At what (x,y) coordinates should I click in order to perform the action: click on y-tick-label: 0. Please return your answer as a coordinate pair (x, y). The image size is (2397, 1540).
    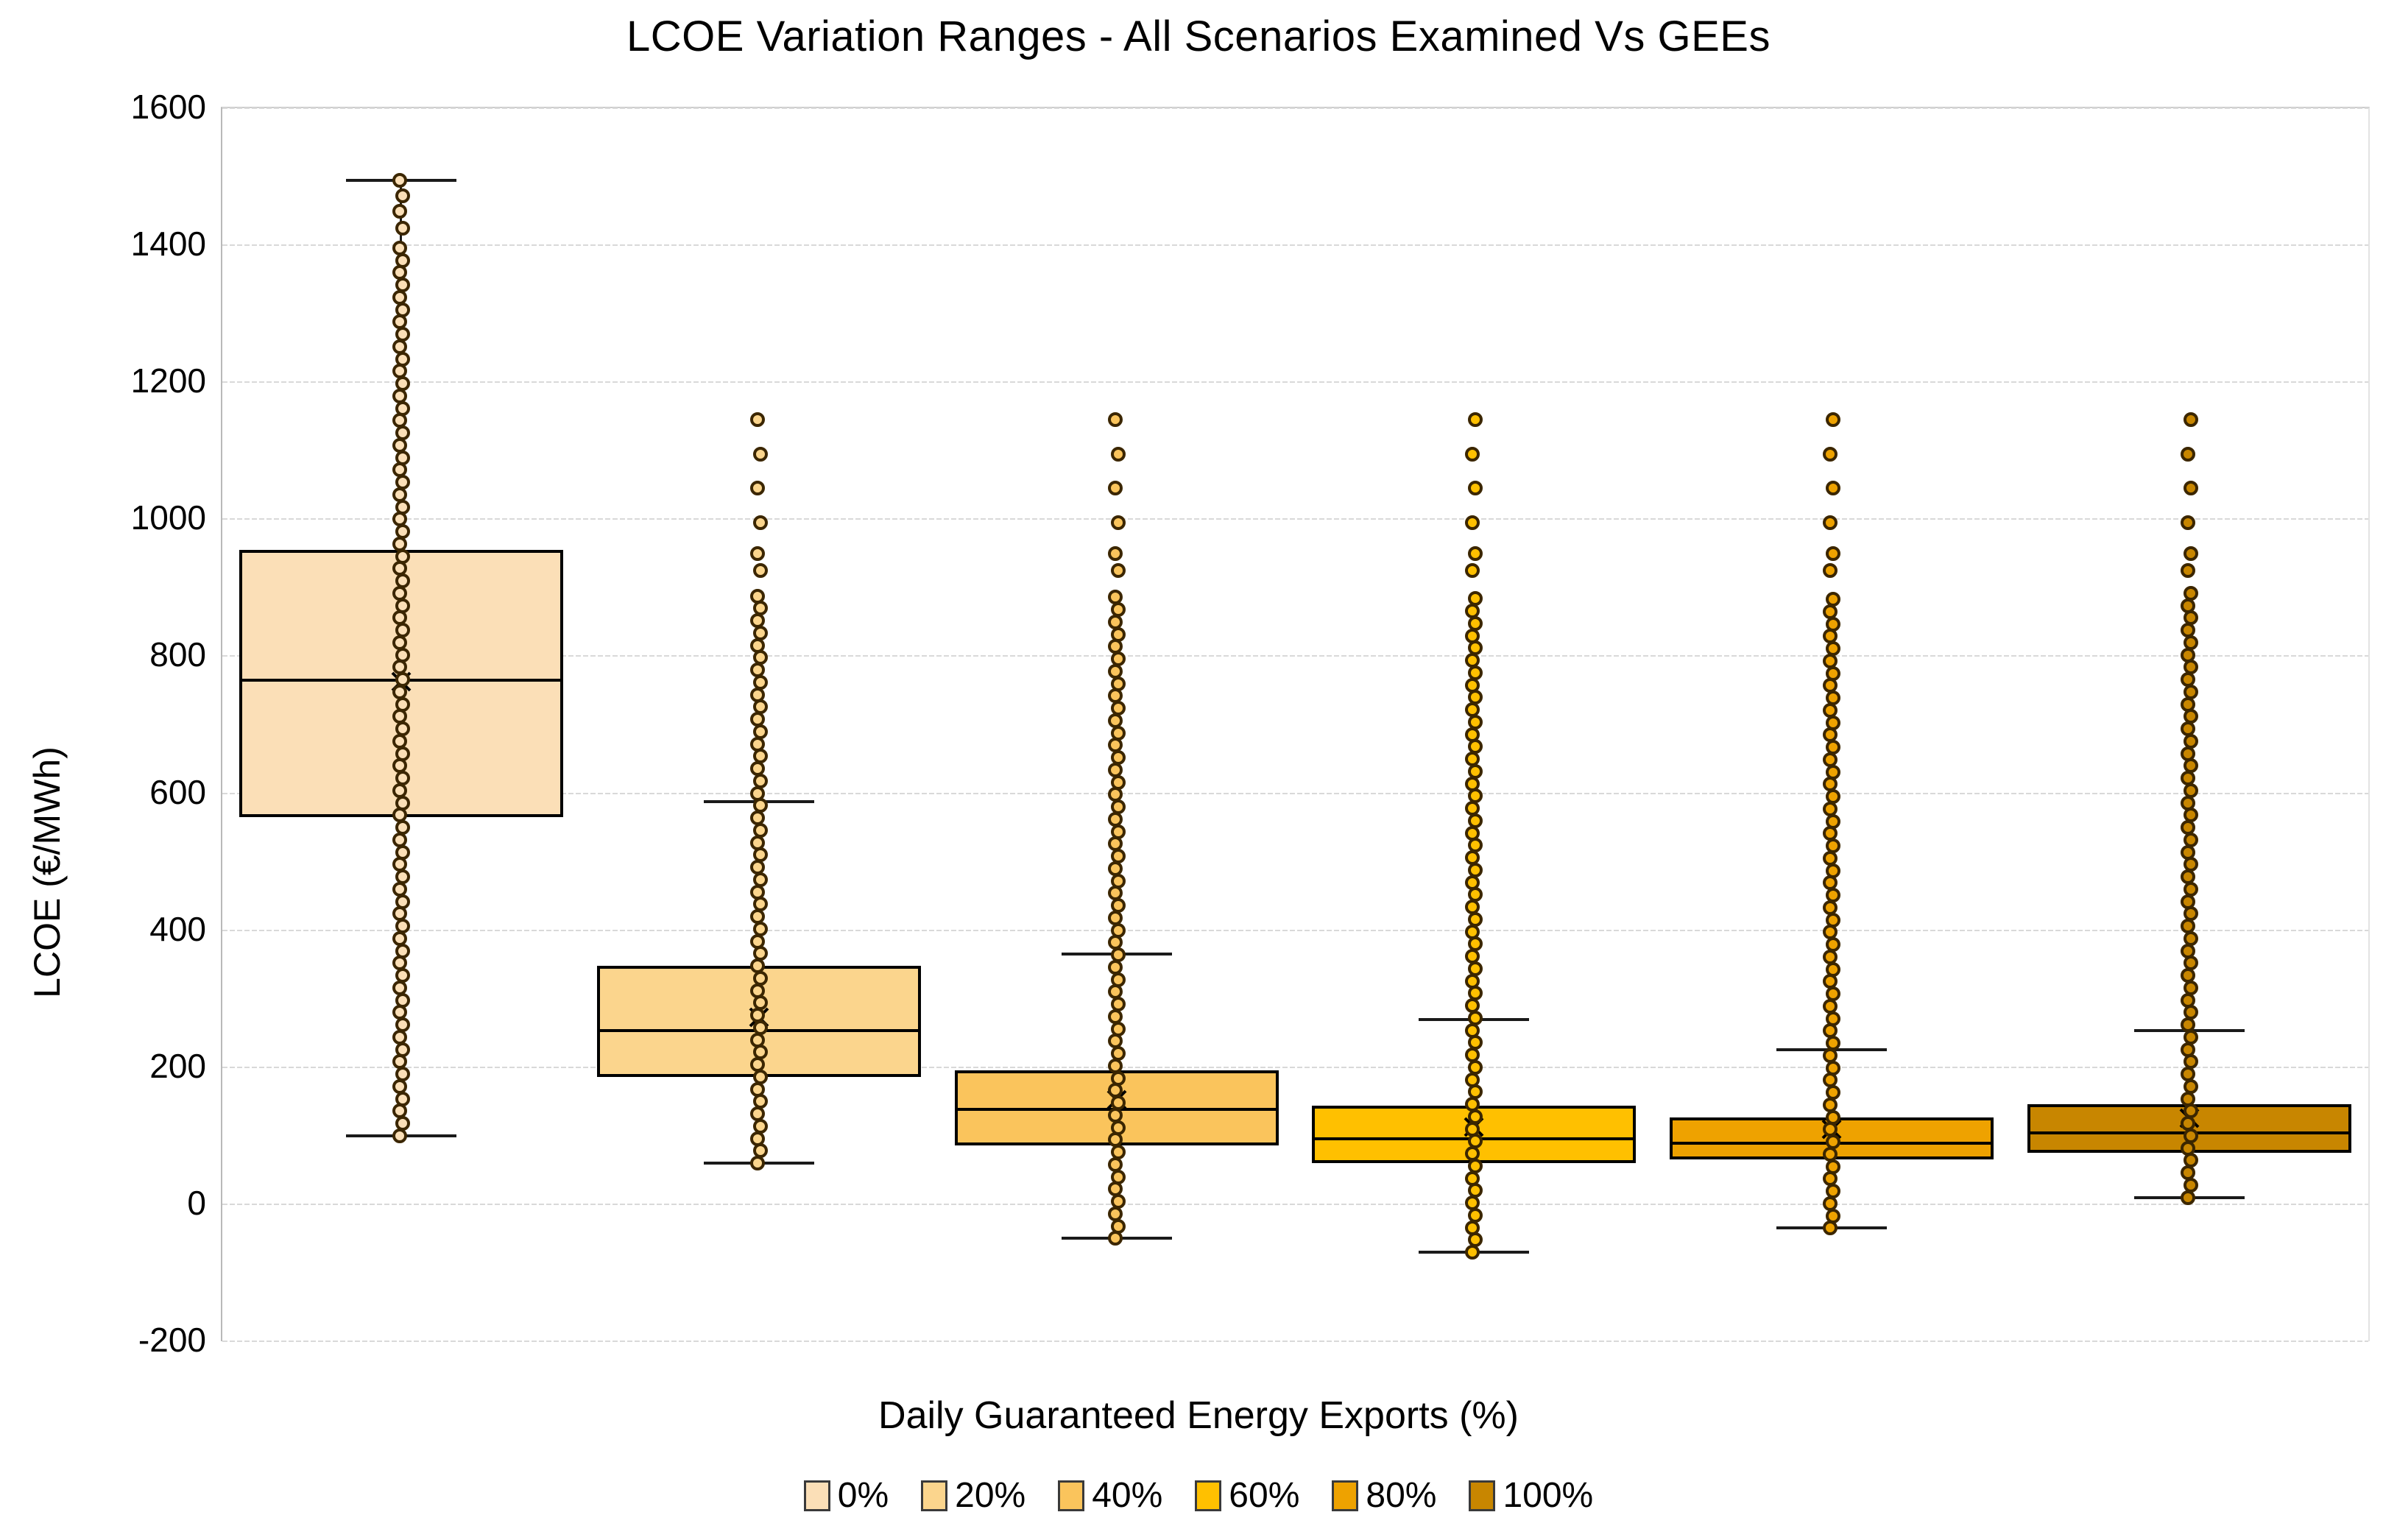
    Looking at the image, I should click on (197, 1202).